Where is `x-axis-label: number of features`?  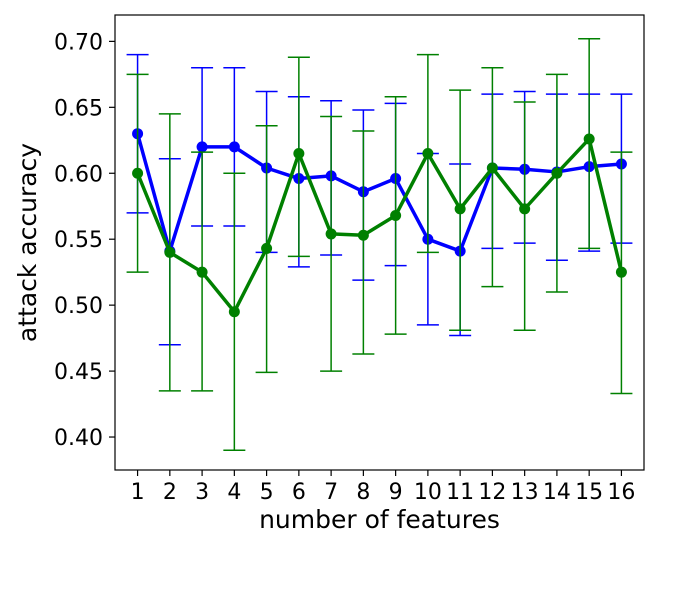
x-axis-label: number of features is located at coordinates (379, 519).